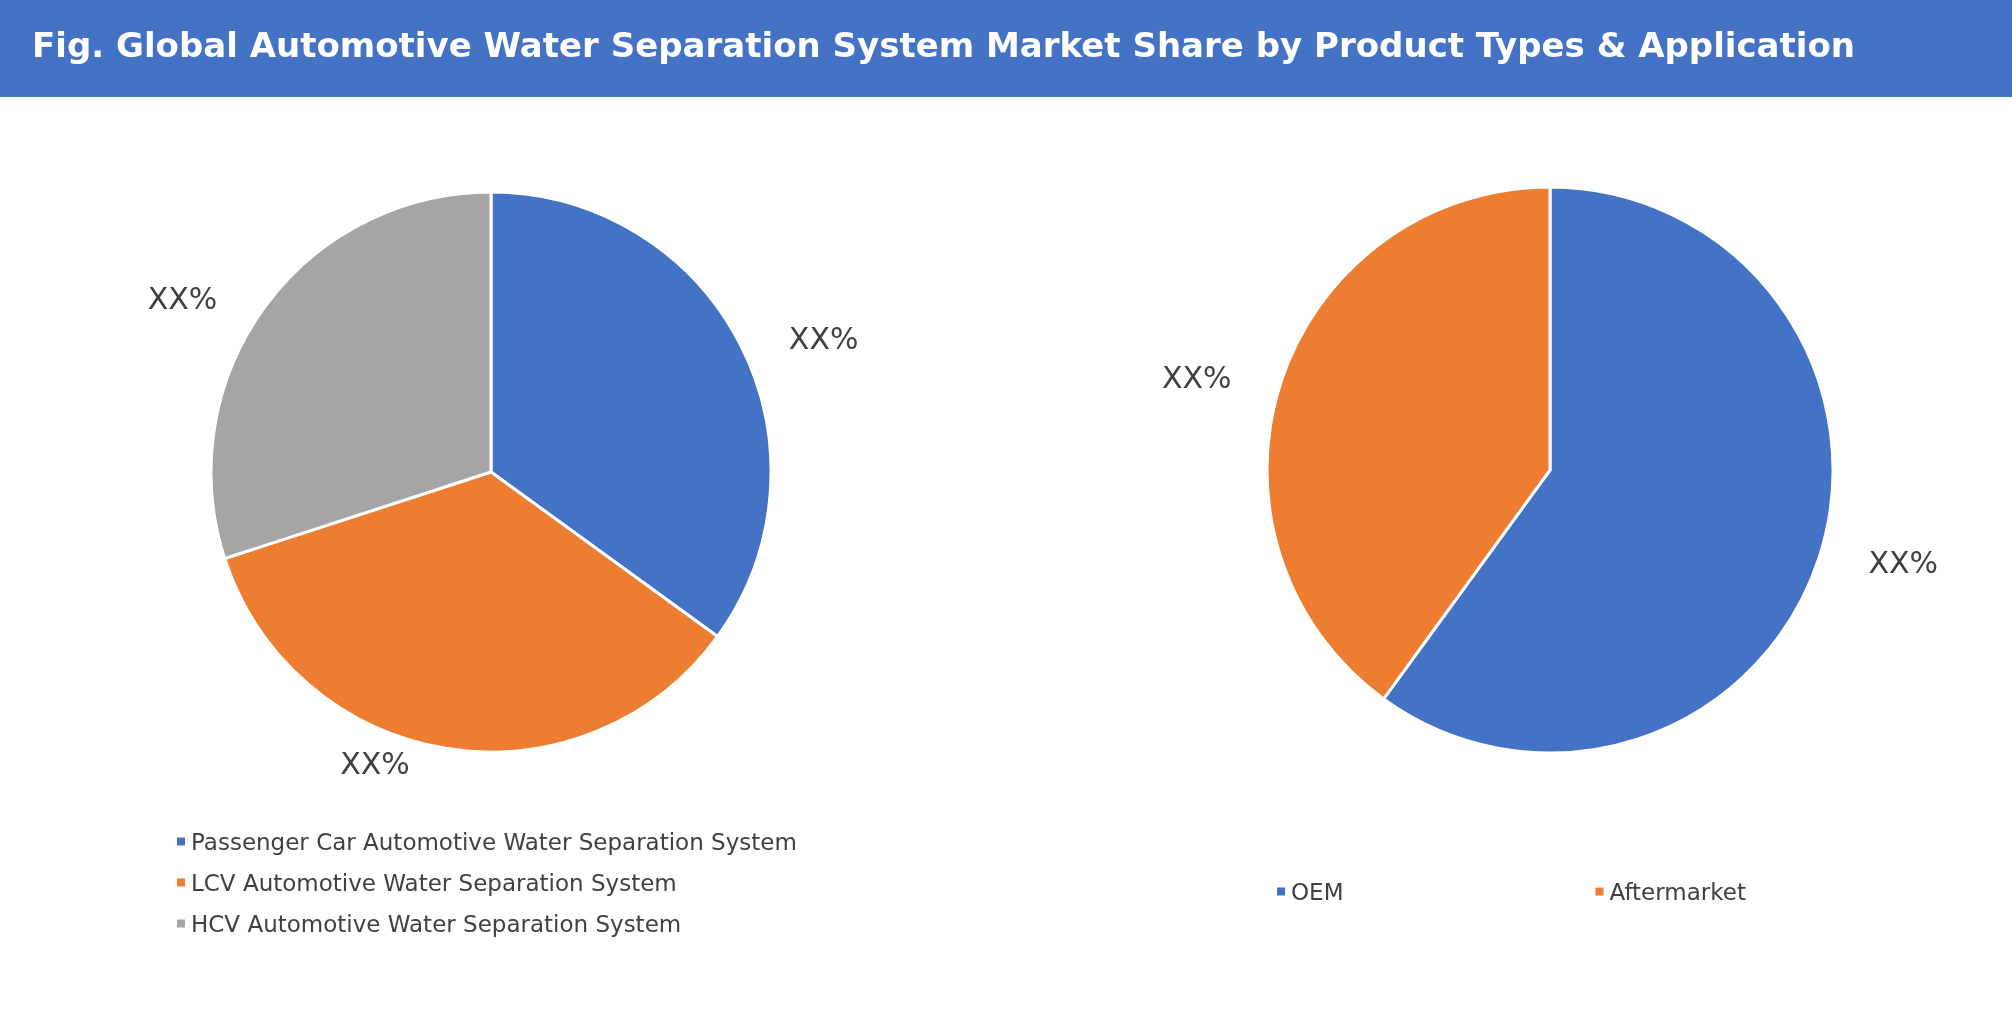 The width and height of the screenshot is (2012, 1014). Describe the element at coordinates (1317, 891) in the screenshot. I see `legend-label: OEM` at that location.